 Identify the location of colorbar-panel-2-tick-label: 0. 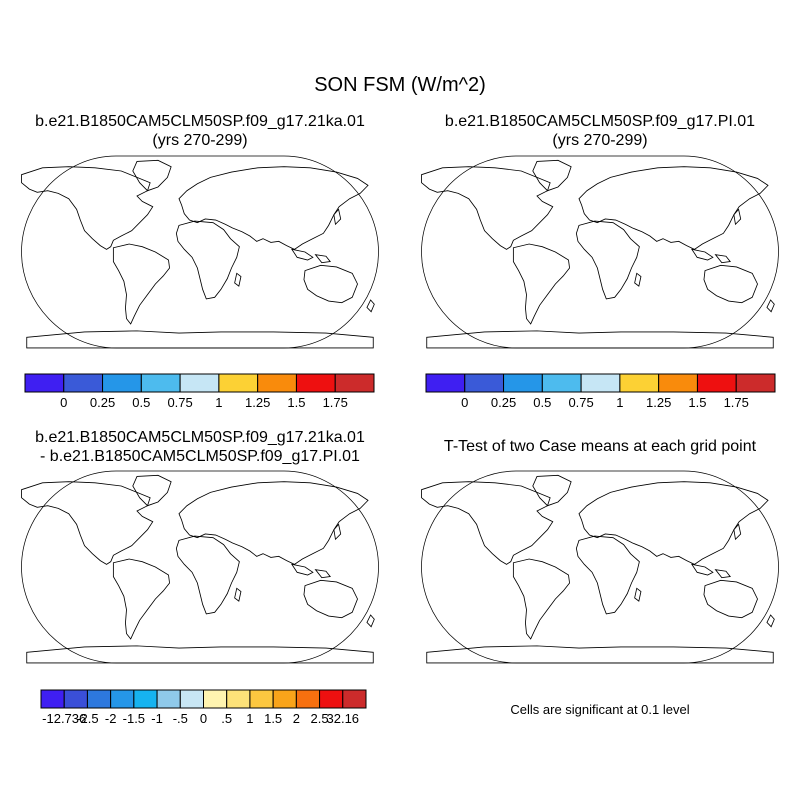
(464, 402).